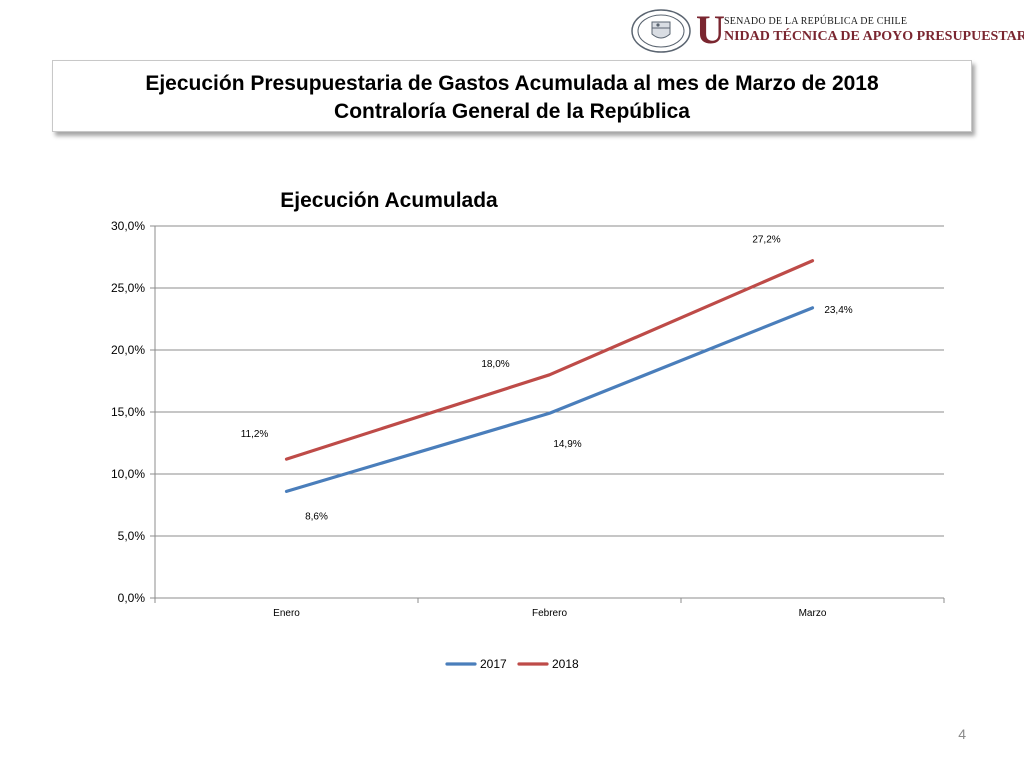 The image size is (1024, 768). What do you see at coordinates (512, 664) in the screenshot?
I see `chart-legend: 2017 2018` at bounding box center [512, 664].